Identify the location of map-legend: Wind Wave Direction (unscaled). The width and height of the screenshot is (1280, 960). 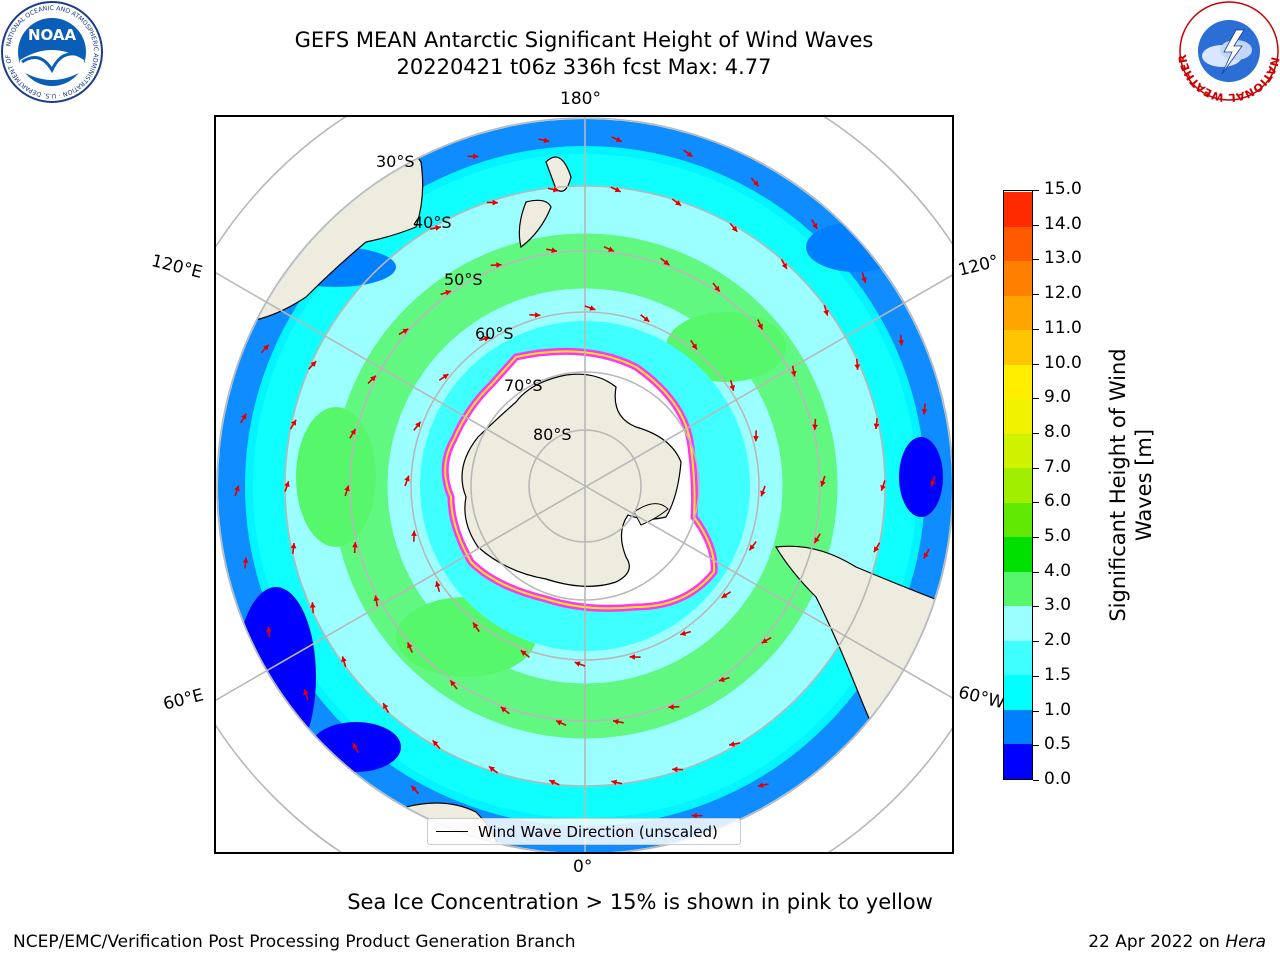
(584, 831).